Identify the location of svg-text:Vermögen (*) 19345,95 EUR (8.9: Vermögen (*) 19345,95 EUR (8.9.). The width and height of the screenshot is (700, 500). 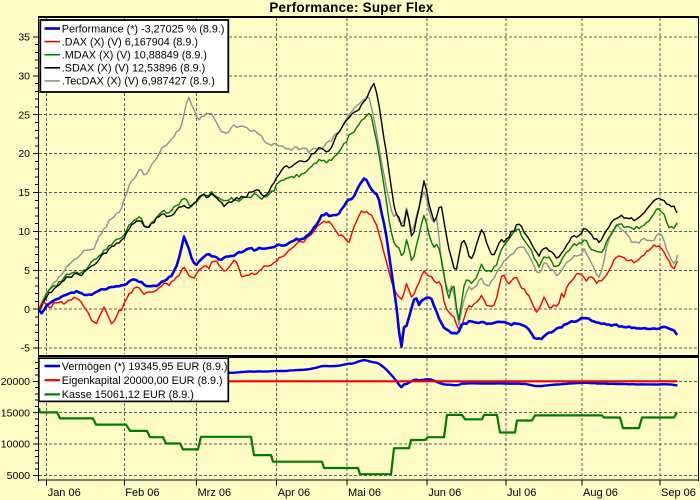
(145, 367).